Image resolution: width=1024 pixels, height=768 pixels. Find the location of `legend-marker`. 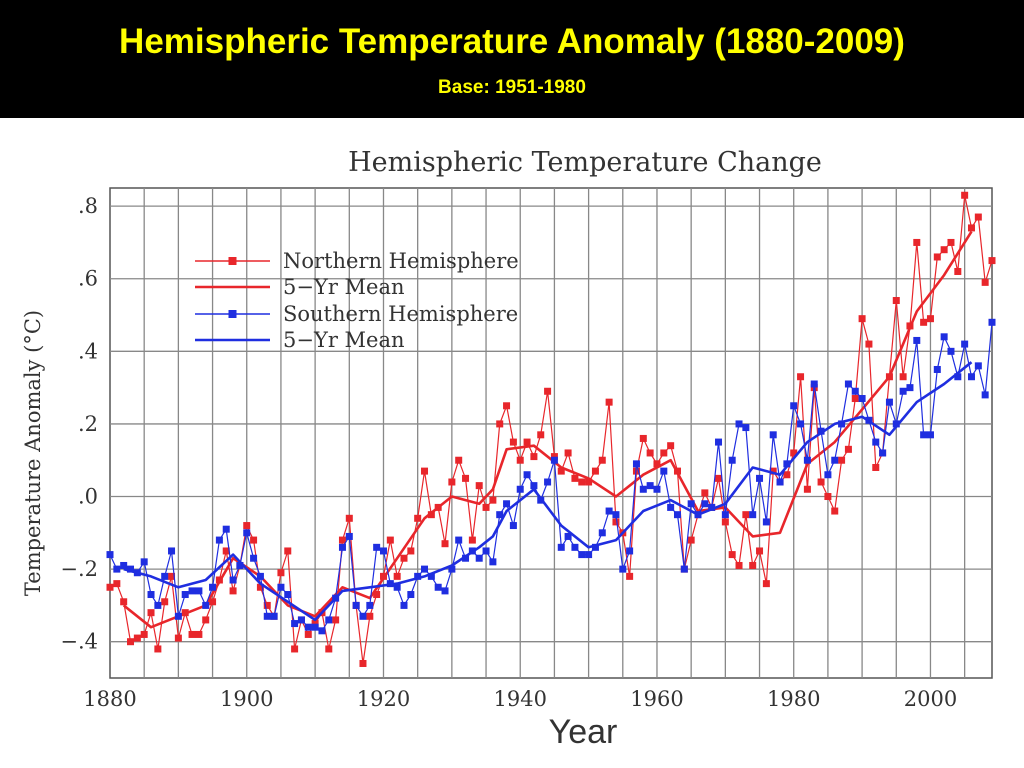

legend-marker is located at coordinates (232, 261).